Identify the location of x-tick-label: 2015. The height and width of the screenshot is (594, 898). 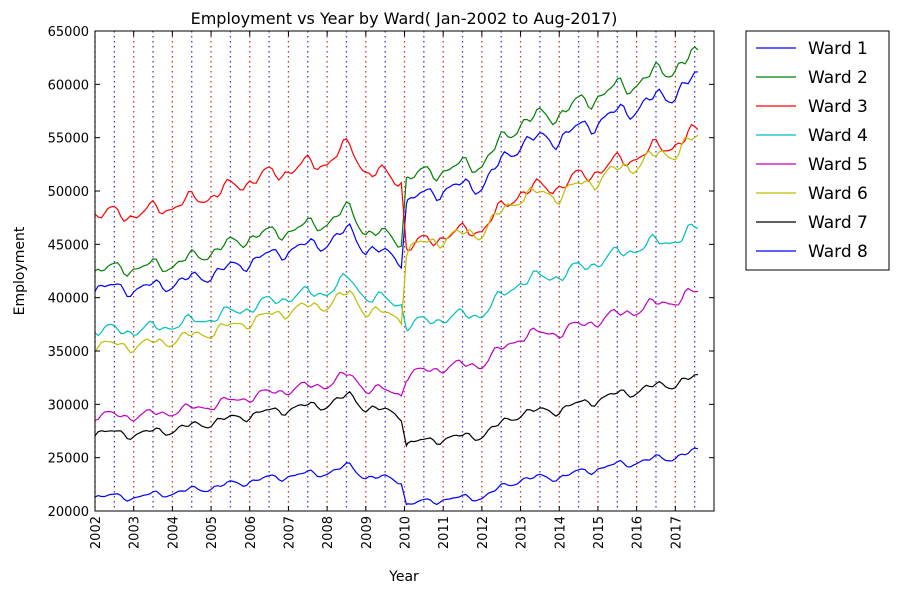
(599, 532).